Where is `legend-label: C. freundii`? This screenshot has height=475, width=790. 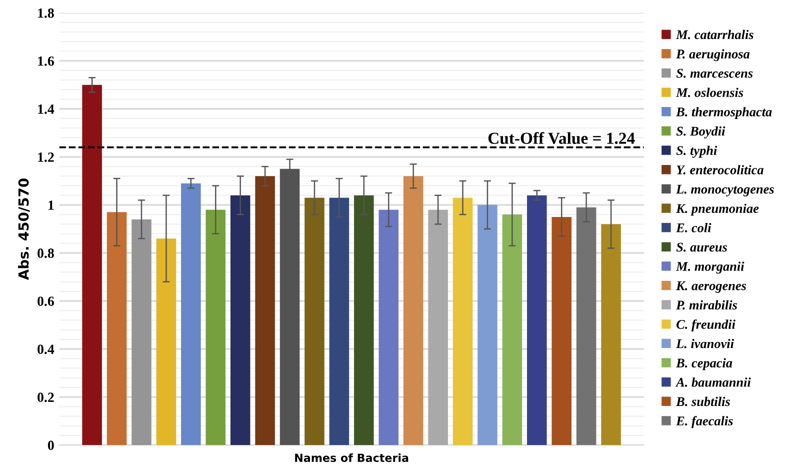
legend-label: C. freundii is located at coordinates (706, 325).